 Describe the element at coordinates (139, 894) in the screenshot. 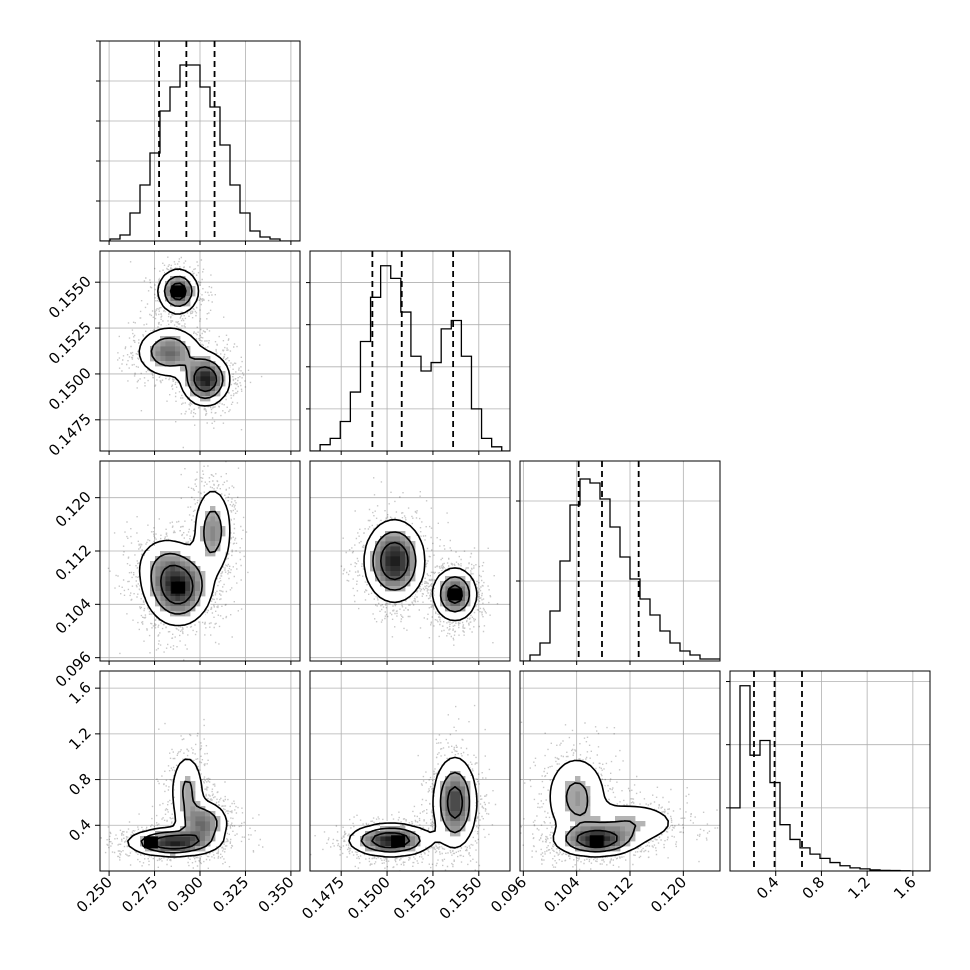

I see `xtick-label-0-1: 0.275` at that location.